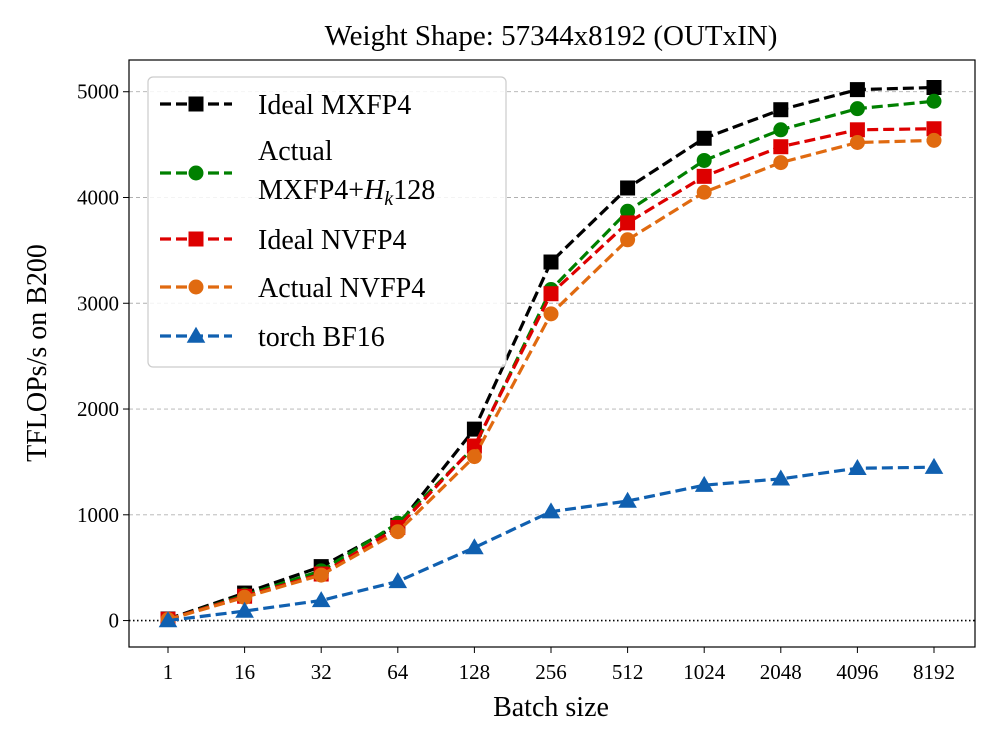  Describe the element at coordinates (98, 409) in the screenshot. I see `y-tick-label: 2000` at that location.